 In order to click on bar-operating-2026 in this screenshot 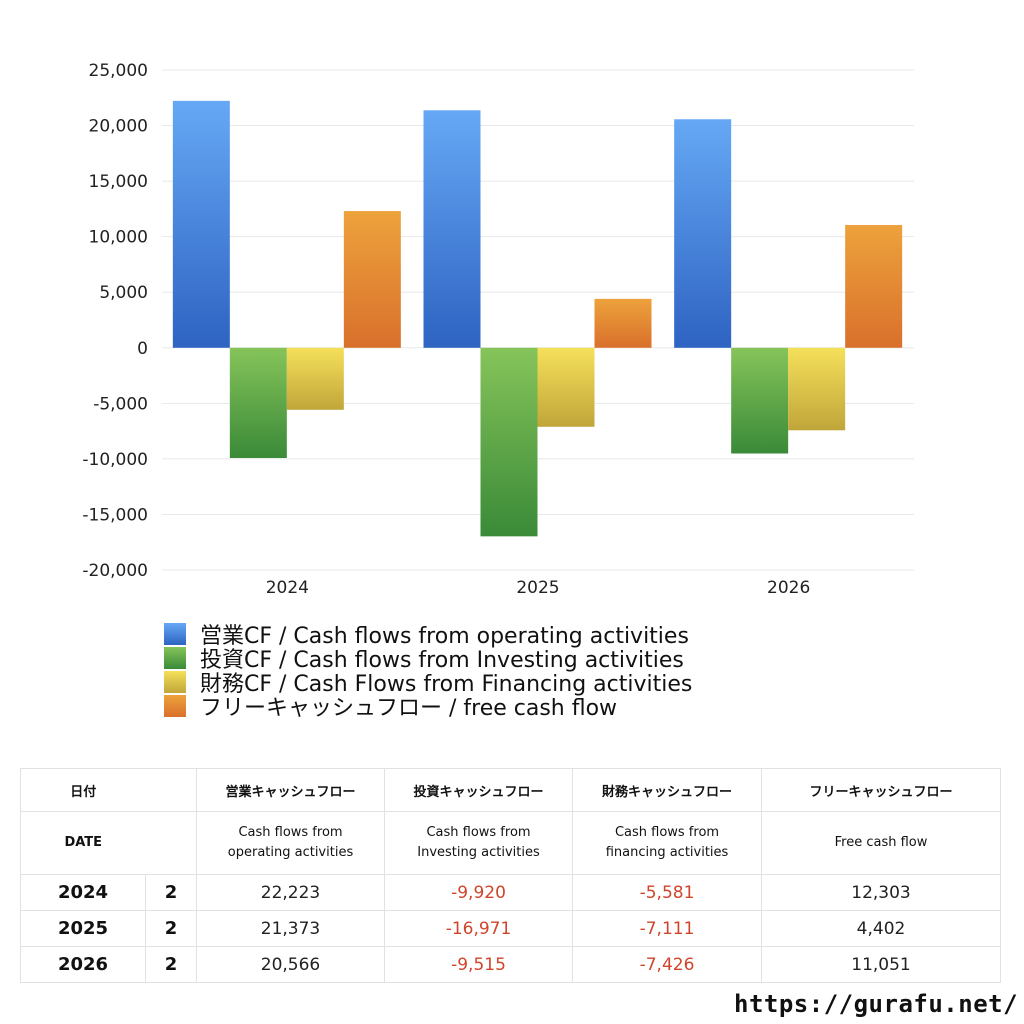, I will do `click(703, 233)`.